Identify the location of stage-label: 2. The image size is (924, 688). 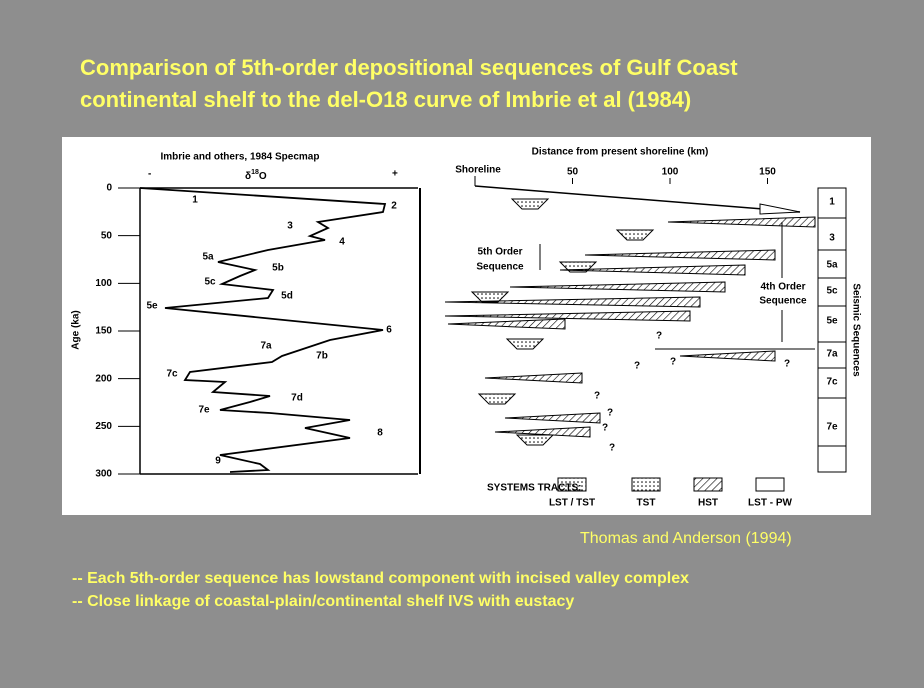
(394, 206).